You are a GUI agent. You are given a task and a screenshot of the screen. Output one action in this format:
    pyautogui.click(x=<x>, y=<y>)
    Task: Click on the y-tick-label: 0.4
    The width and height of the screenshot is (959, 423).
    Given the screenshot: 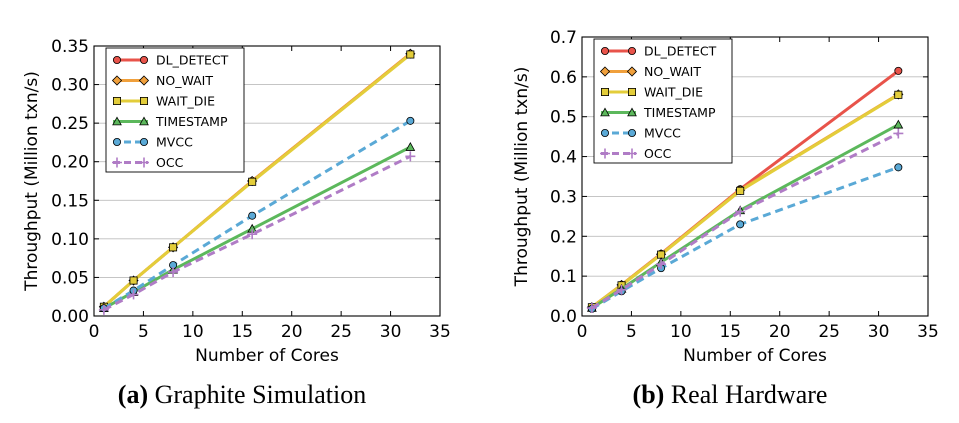 What is the action you would take?
    pyautogui.click(x=563, y=158)
    